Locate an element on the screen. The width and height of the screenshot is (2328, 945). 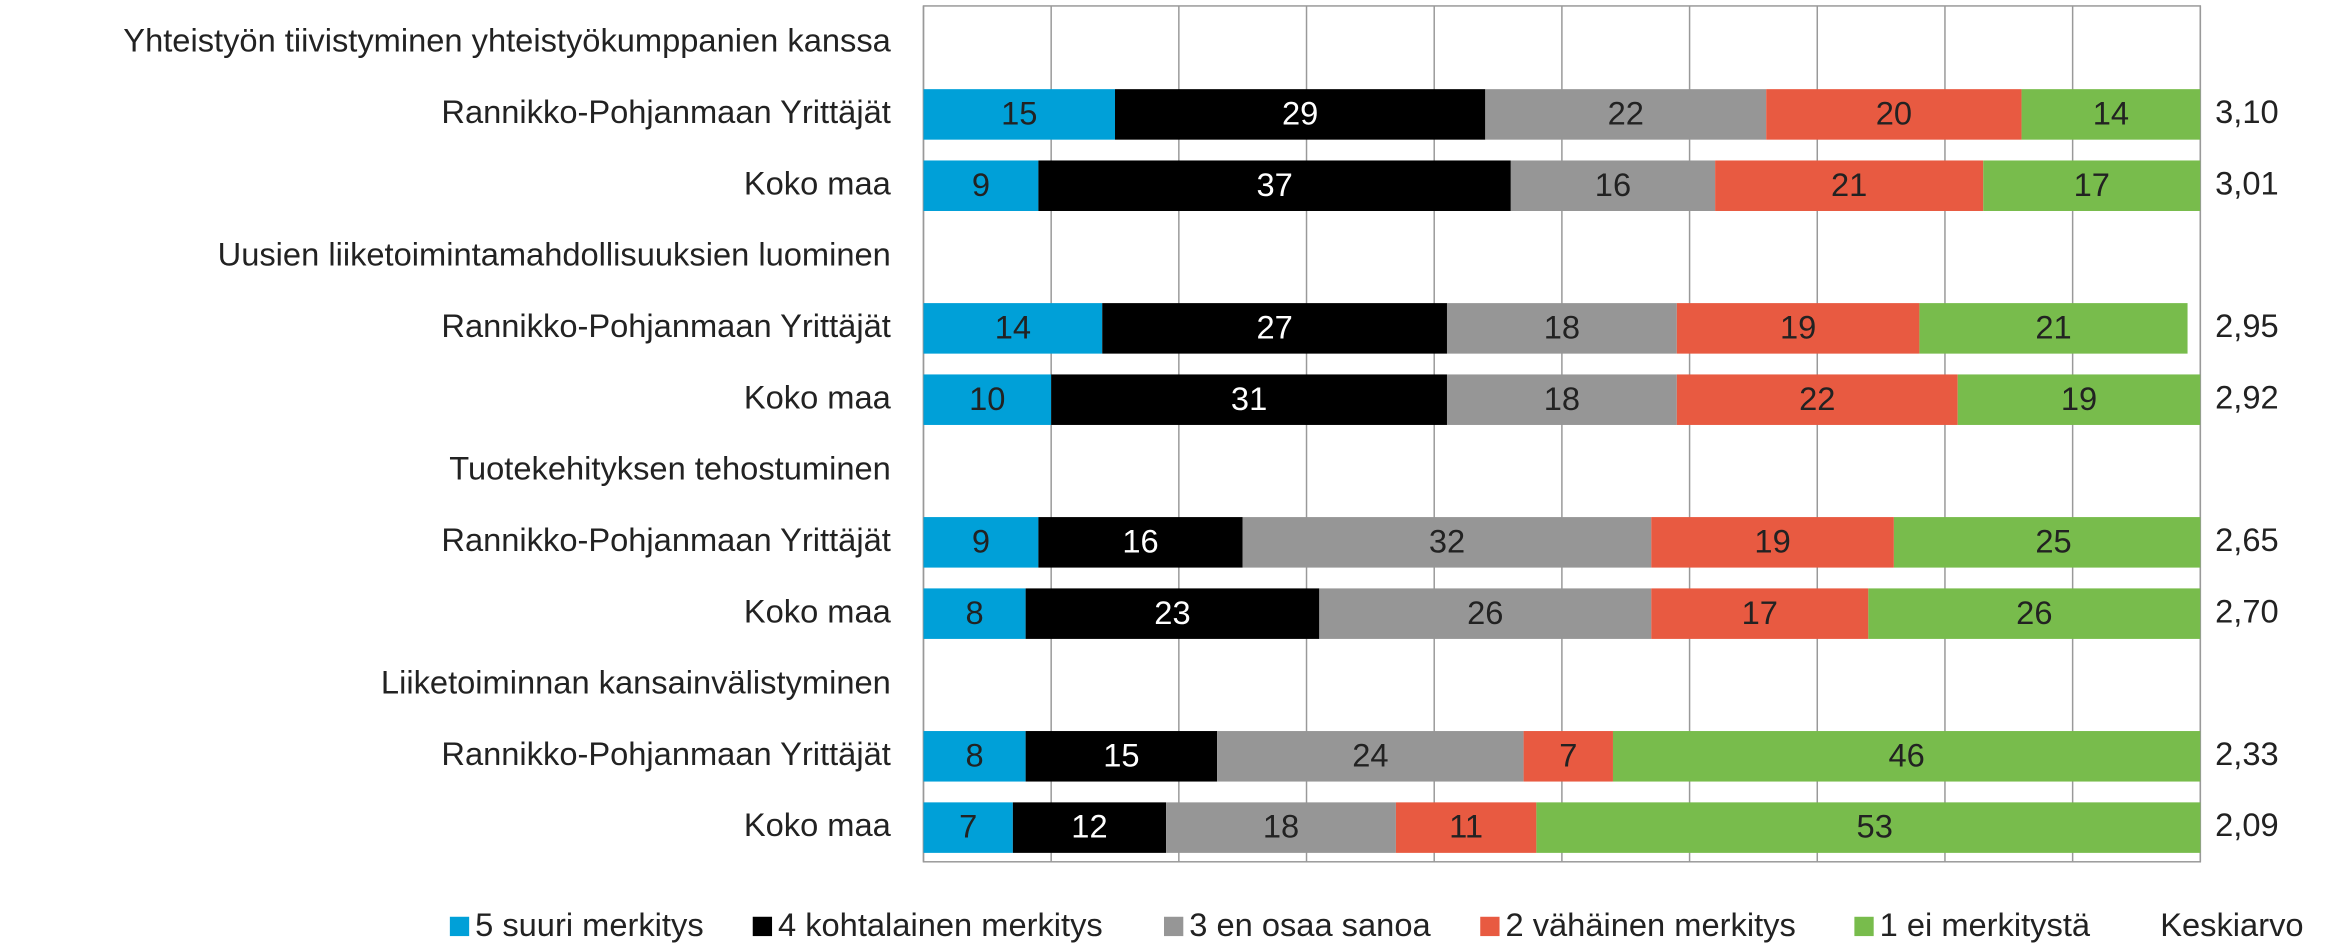
legend-label: Keskiarvo is located at coordinates (2231, 924).